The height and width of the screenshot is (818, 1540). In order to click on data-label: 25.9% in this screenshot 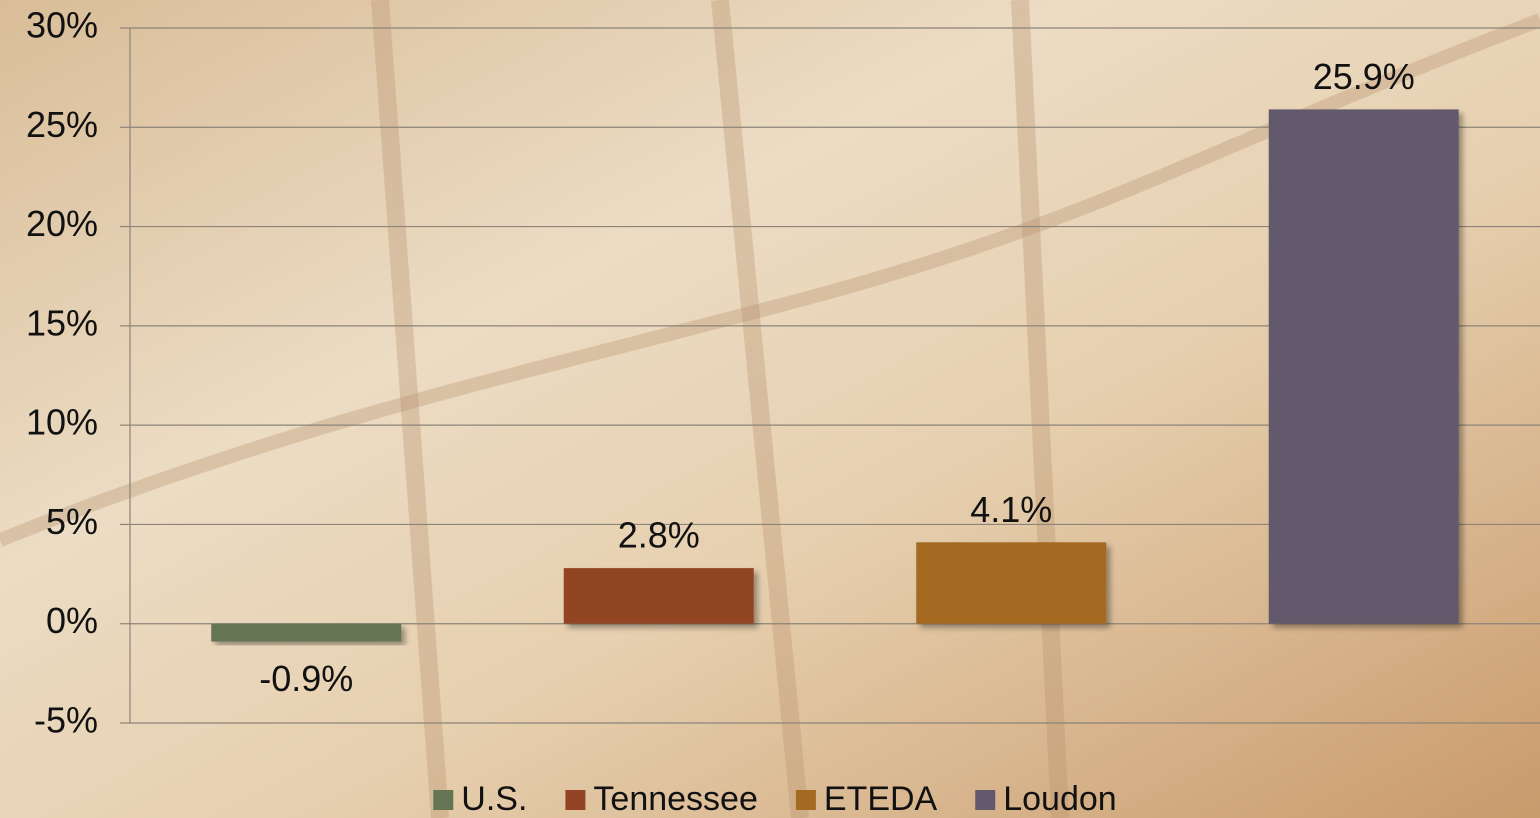, I will do `click(1364, 76)`.